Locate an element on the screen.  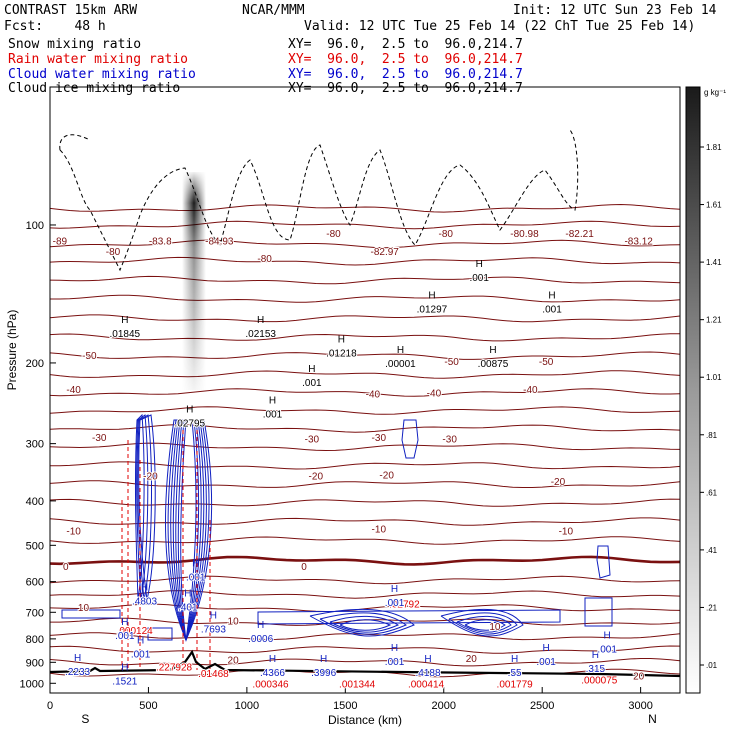
field-rain-name: Rain water mixing ratio is located at coordinates (98, 59).